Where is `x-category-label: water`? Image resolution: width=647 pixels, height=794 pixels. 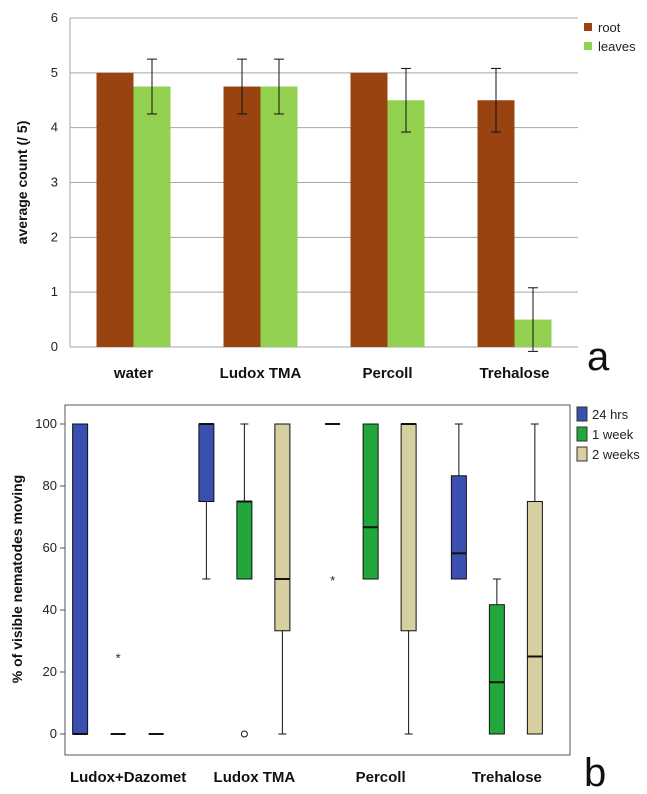 x-category-label: water is located at coordinates (133, 373).